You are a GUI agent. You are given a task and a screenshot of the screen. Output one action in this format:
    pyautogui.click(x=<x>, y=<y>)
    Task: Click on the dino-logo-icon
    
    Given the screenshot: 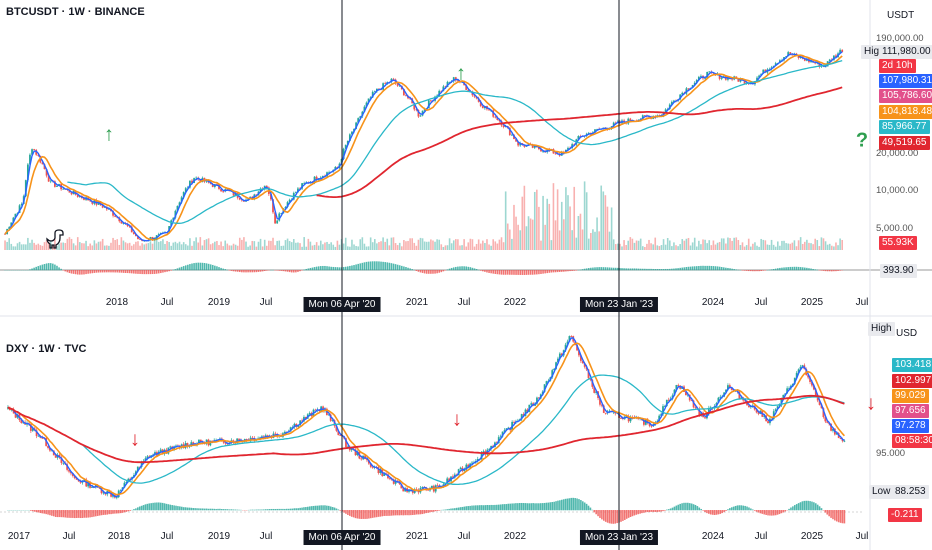 What is the action you would take?
    pyautogui.click(x=55, y=239)
    